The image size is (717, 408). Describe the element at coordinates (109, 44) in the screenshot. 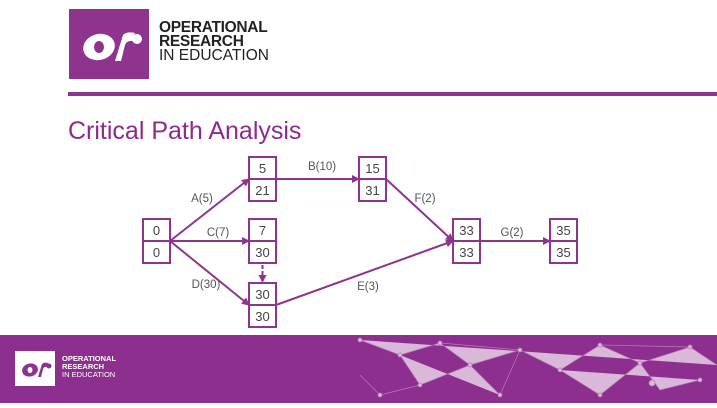

I see `logo-mark` at that location.